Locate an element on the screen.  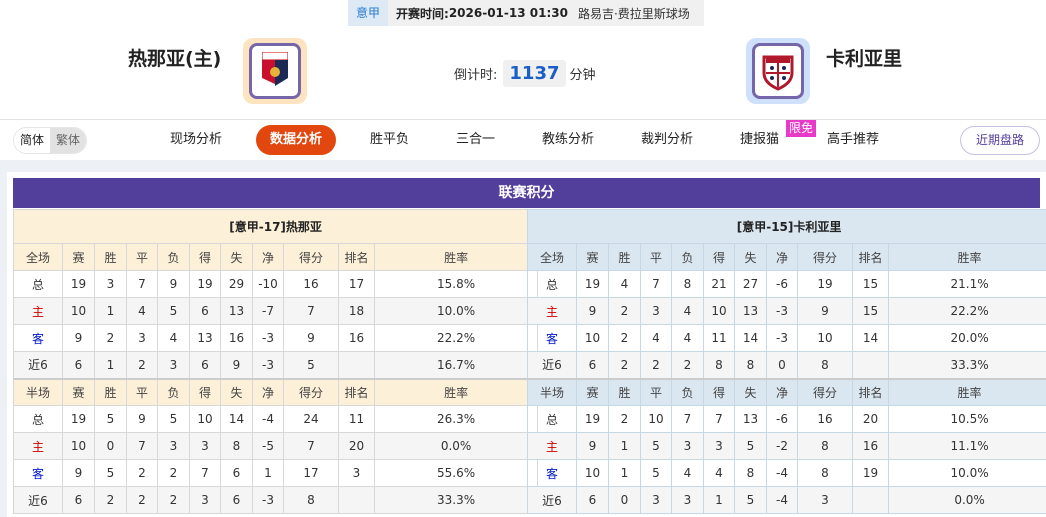
recent-trend-button: 近期盘路 is located at coordinates (1000, 140).